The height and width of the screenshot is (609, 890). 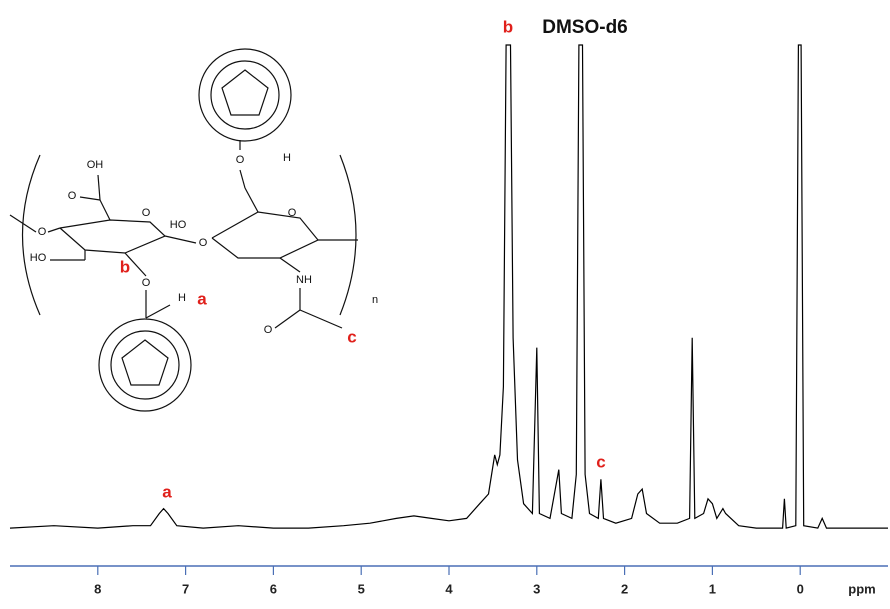 What do you see at coordinates (95, 165) in the screenshot?
I see `structure-label: OH` at bounding box center [95, 165].